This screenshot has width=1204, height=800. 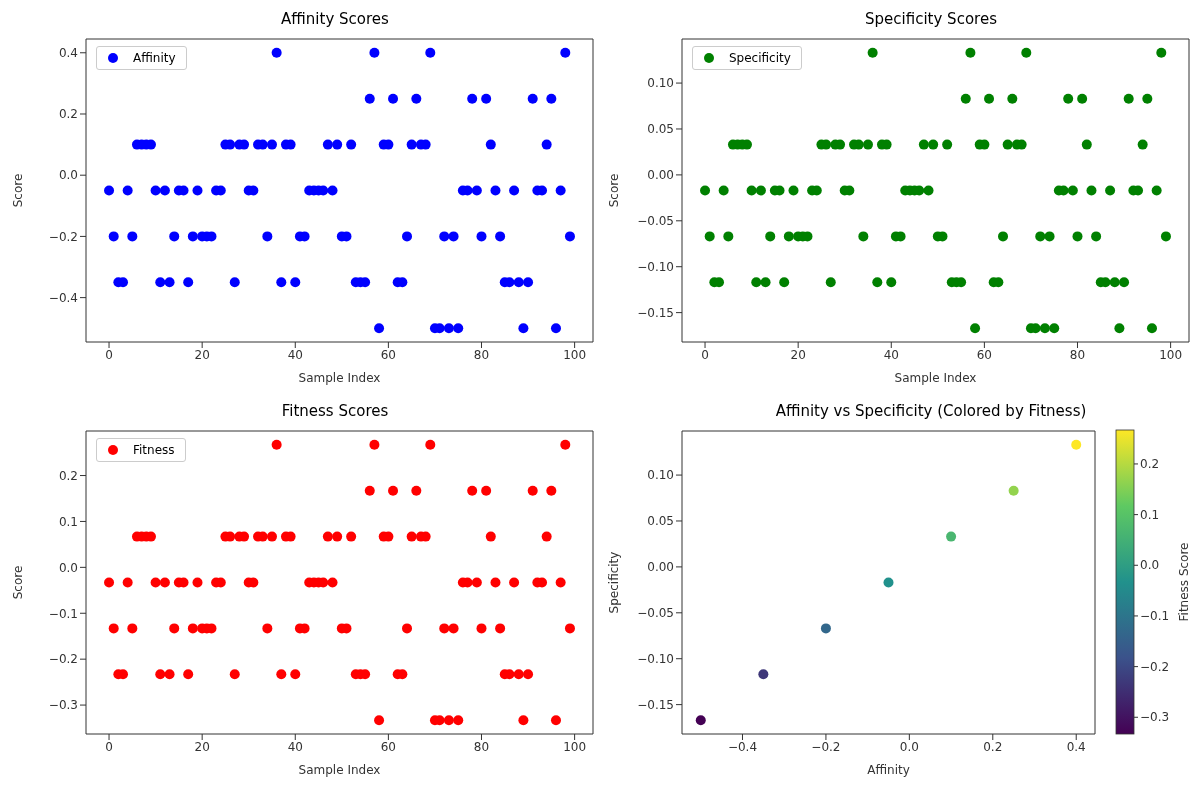 What do you see at coordinates (1155, 717) in the screenshot?
I see `color-bar-label: −0.3` at bounding box center [1155, 717].